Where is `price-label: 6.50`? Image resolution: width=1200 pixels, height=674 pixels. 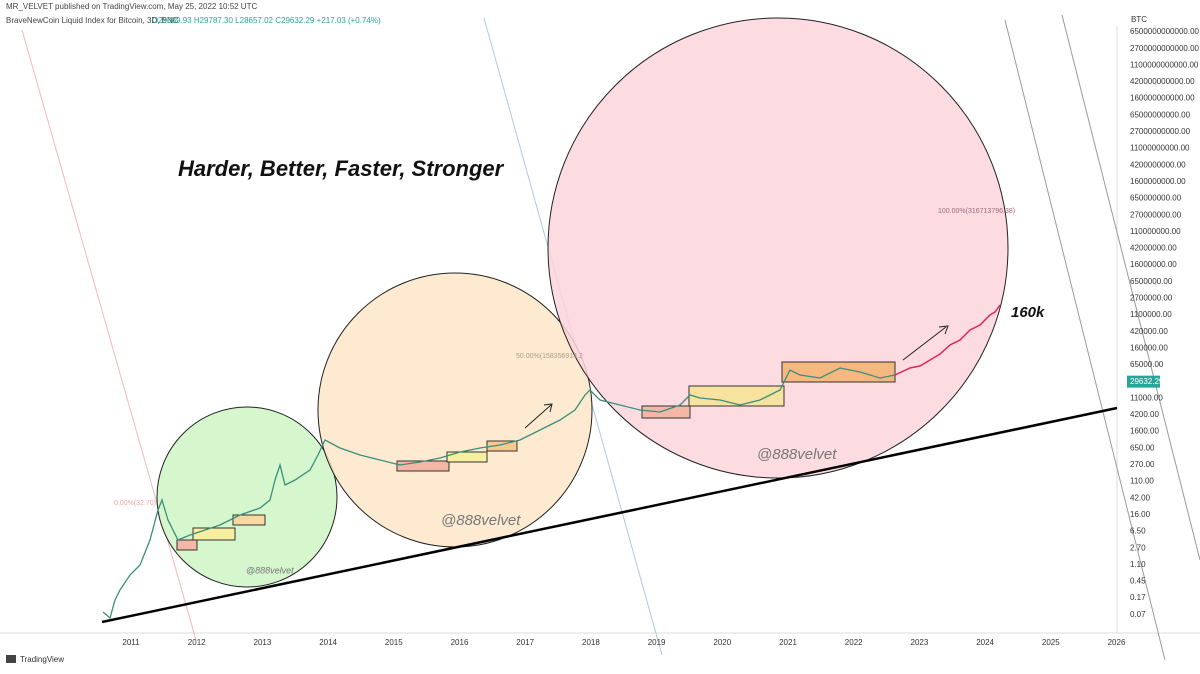
price-label: 6.50 is located at coordinates (1138, 531).